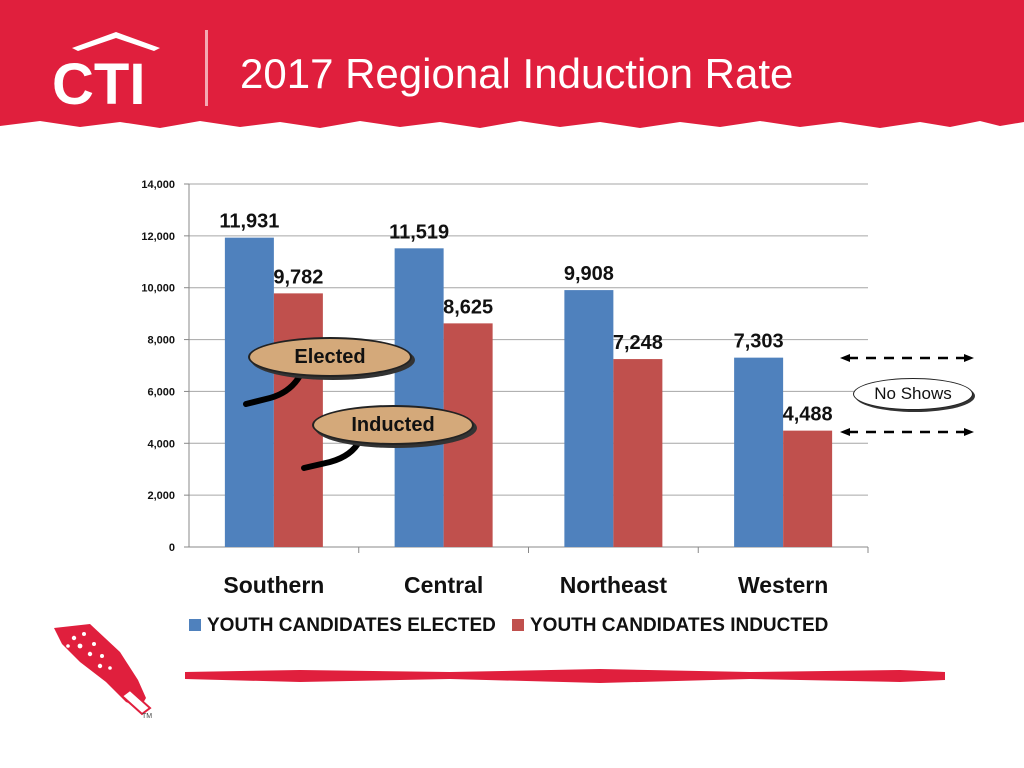  Describe the element at coordinates (808, 415) in the screenshot. I see `data-label: 4,488` at that location.